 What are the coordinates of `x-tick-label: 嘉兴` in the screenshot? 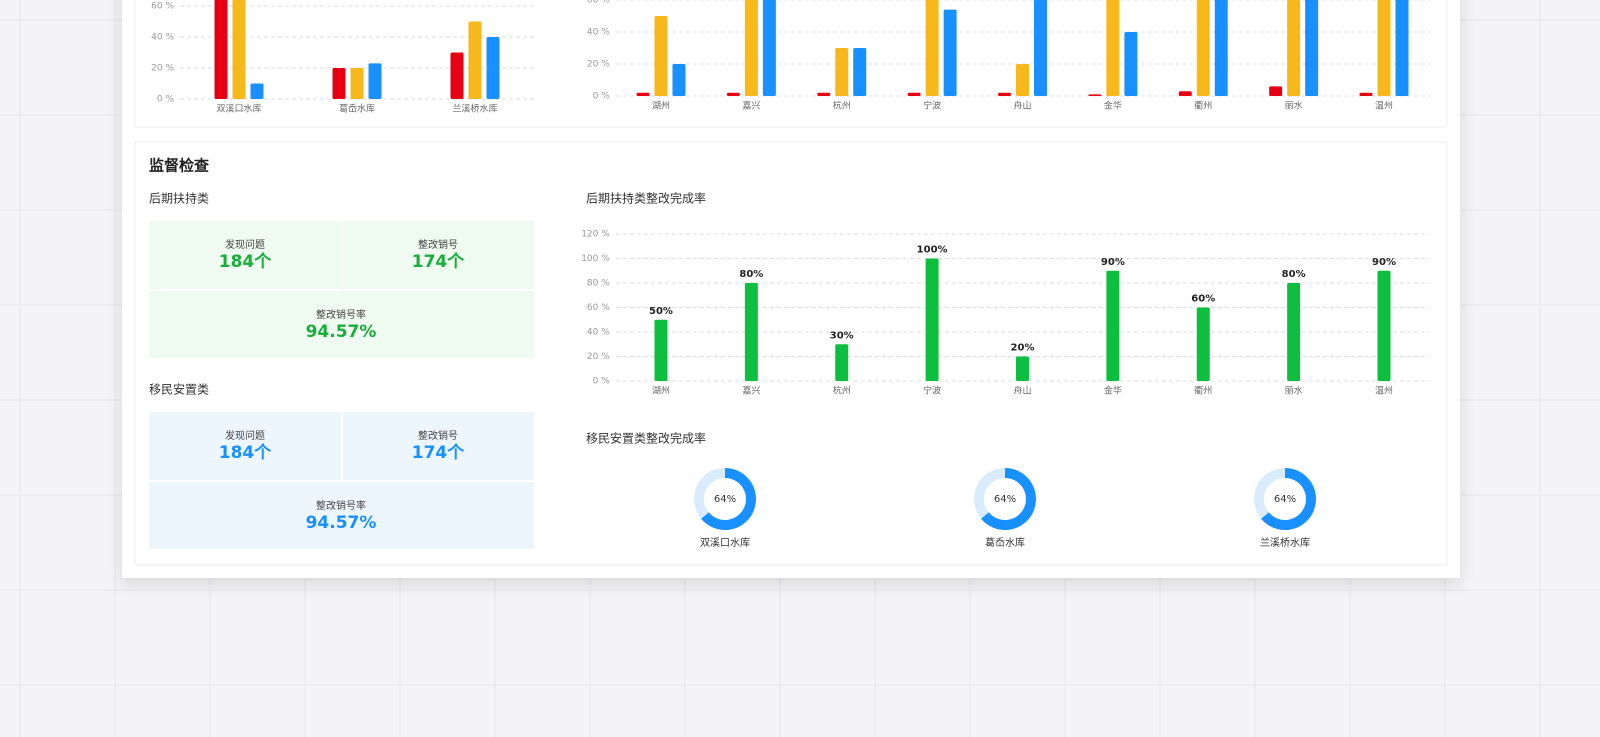 It's located at (751, 106).